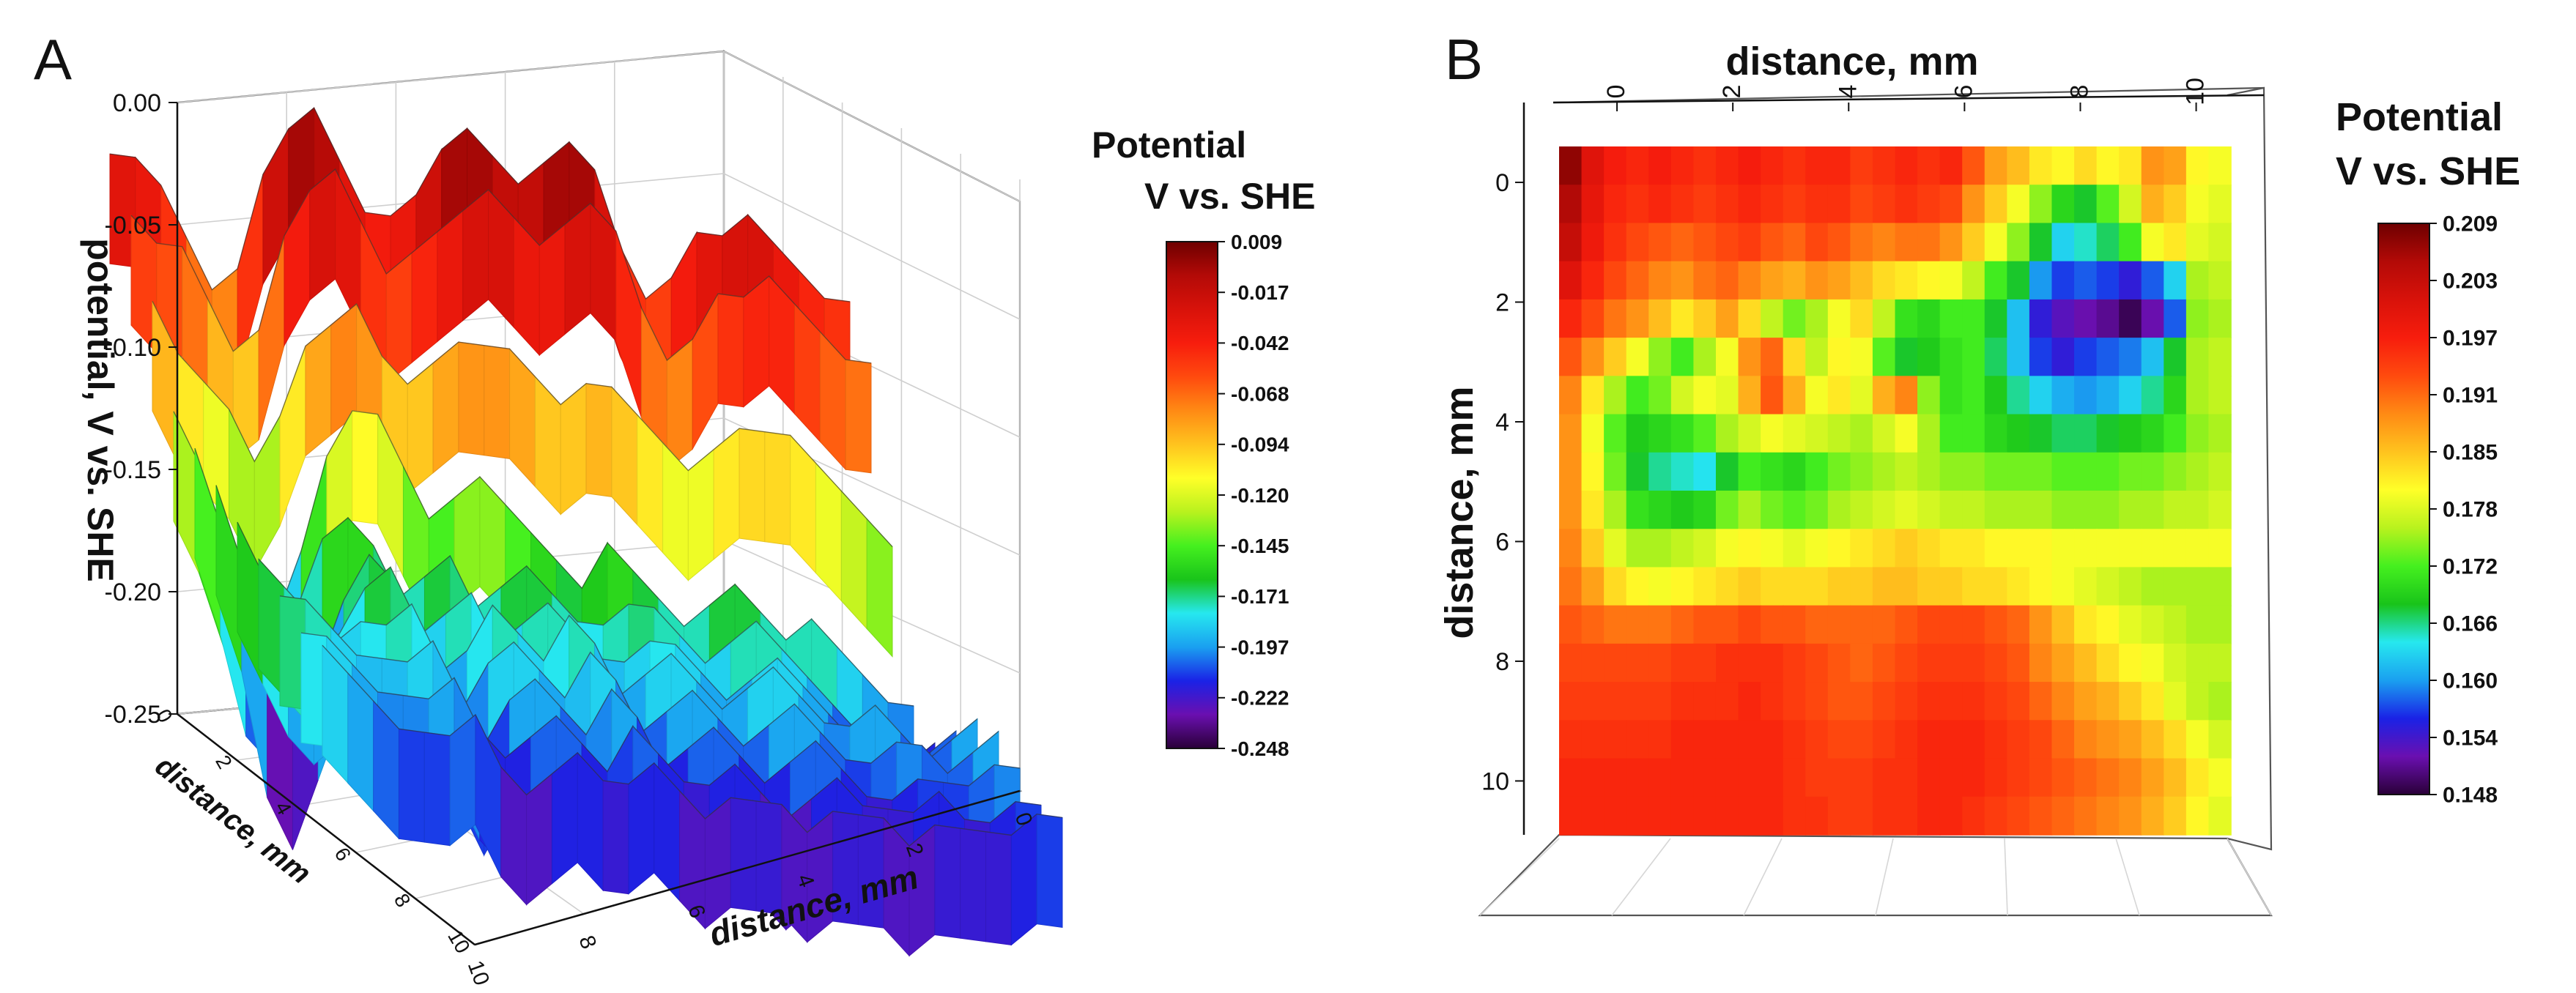  I want to click on panel-b-y-tick-label: 4, so click(1502, 422).